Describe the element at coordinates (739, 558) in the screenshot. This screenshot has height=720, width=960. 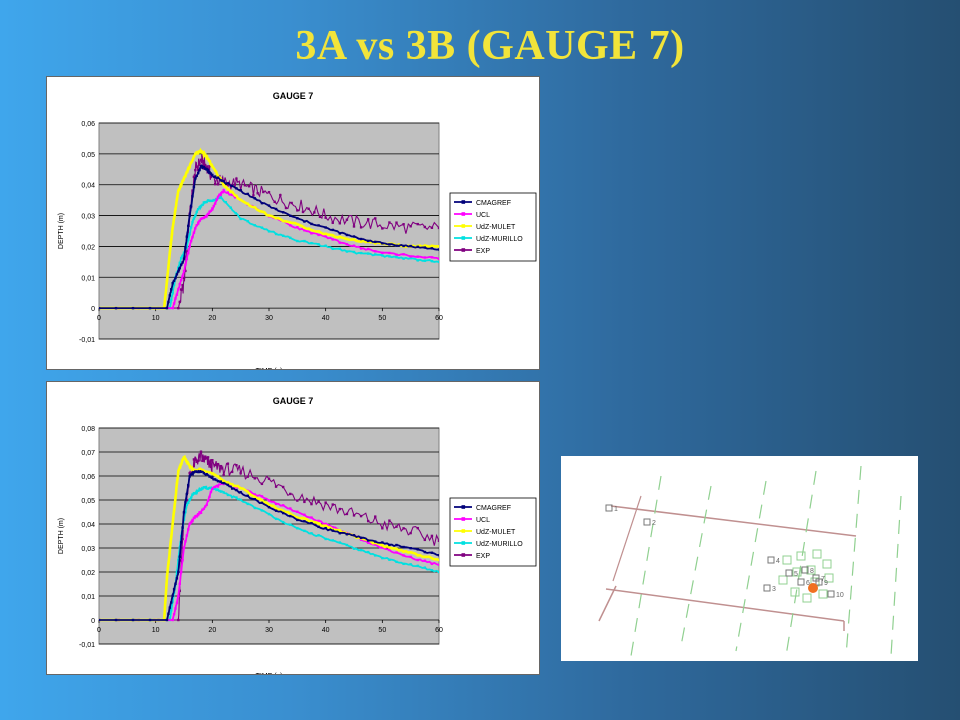
I see `gauge-site-map: 1 2 3 4 5 6 7 8 9 10` at that location.